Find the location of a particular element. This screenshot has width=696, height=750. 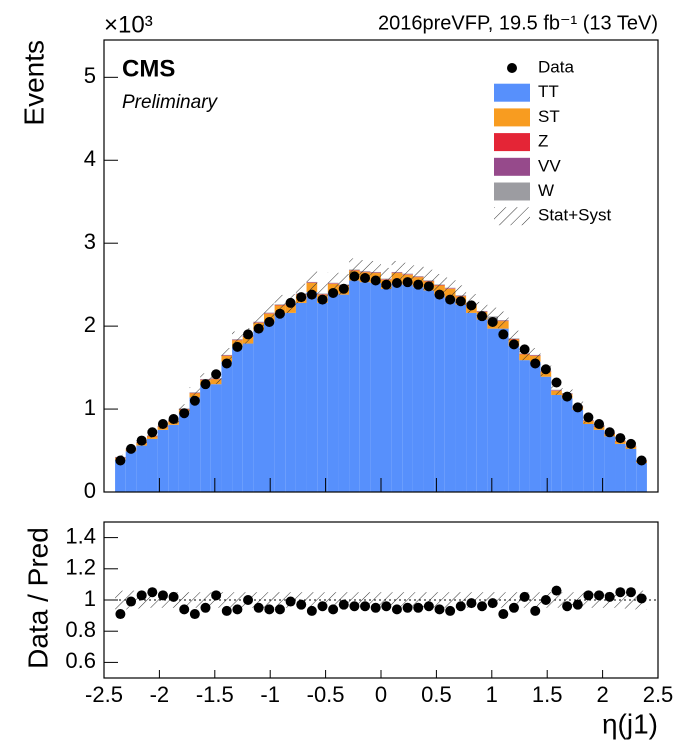

x-tick-label: 2.5 is located at coordinates (658, 694).